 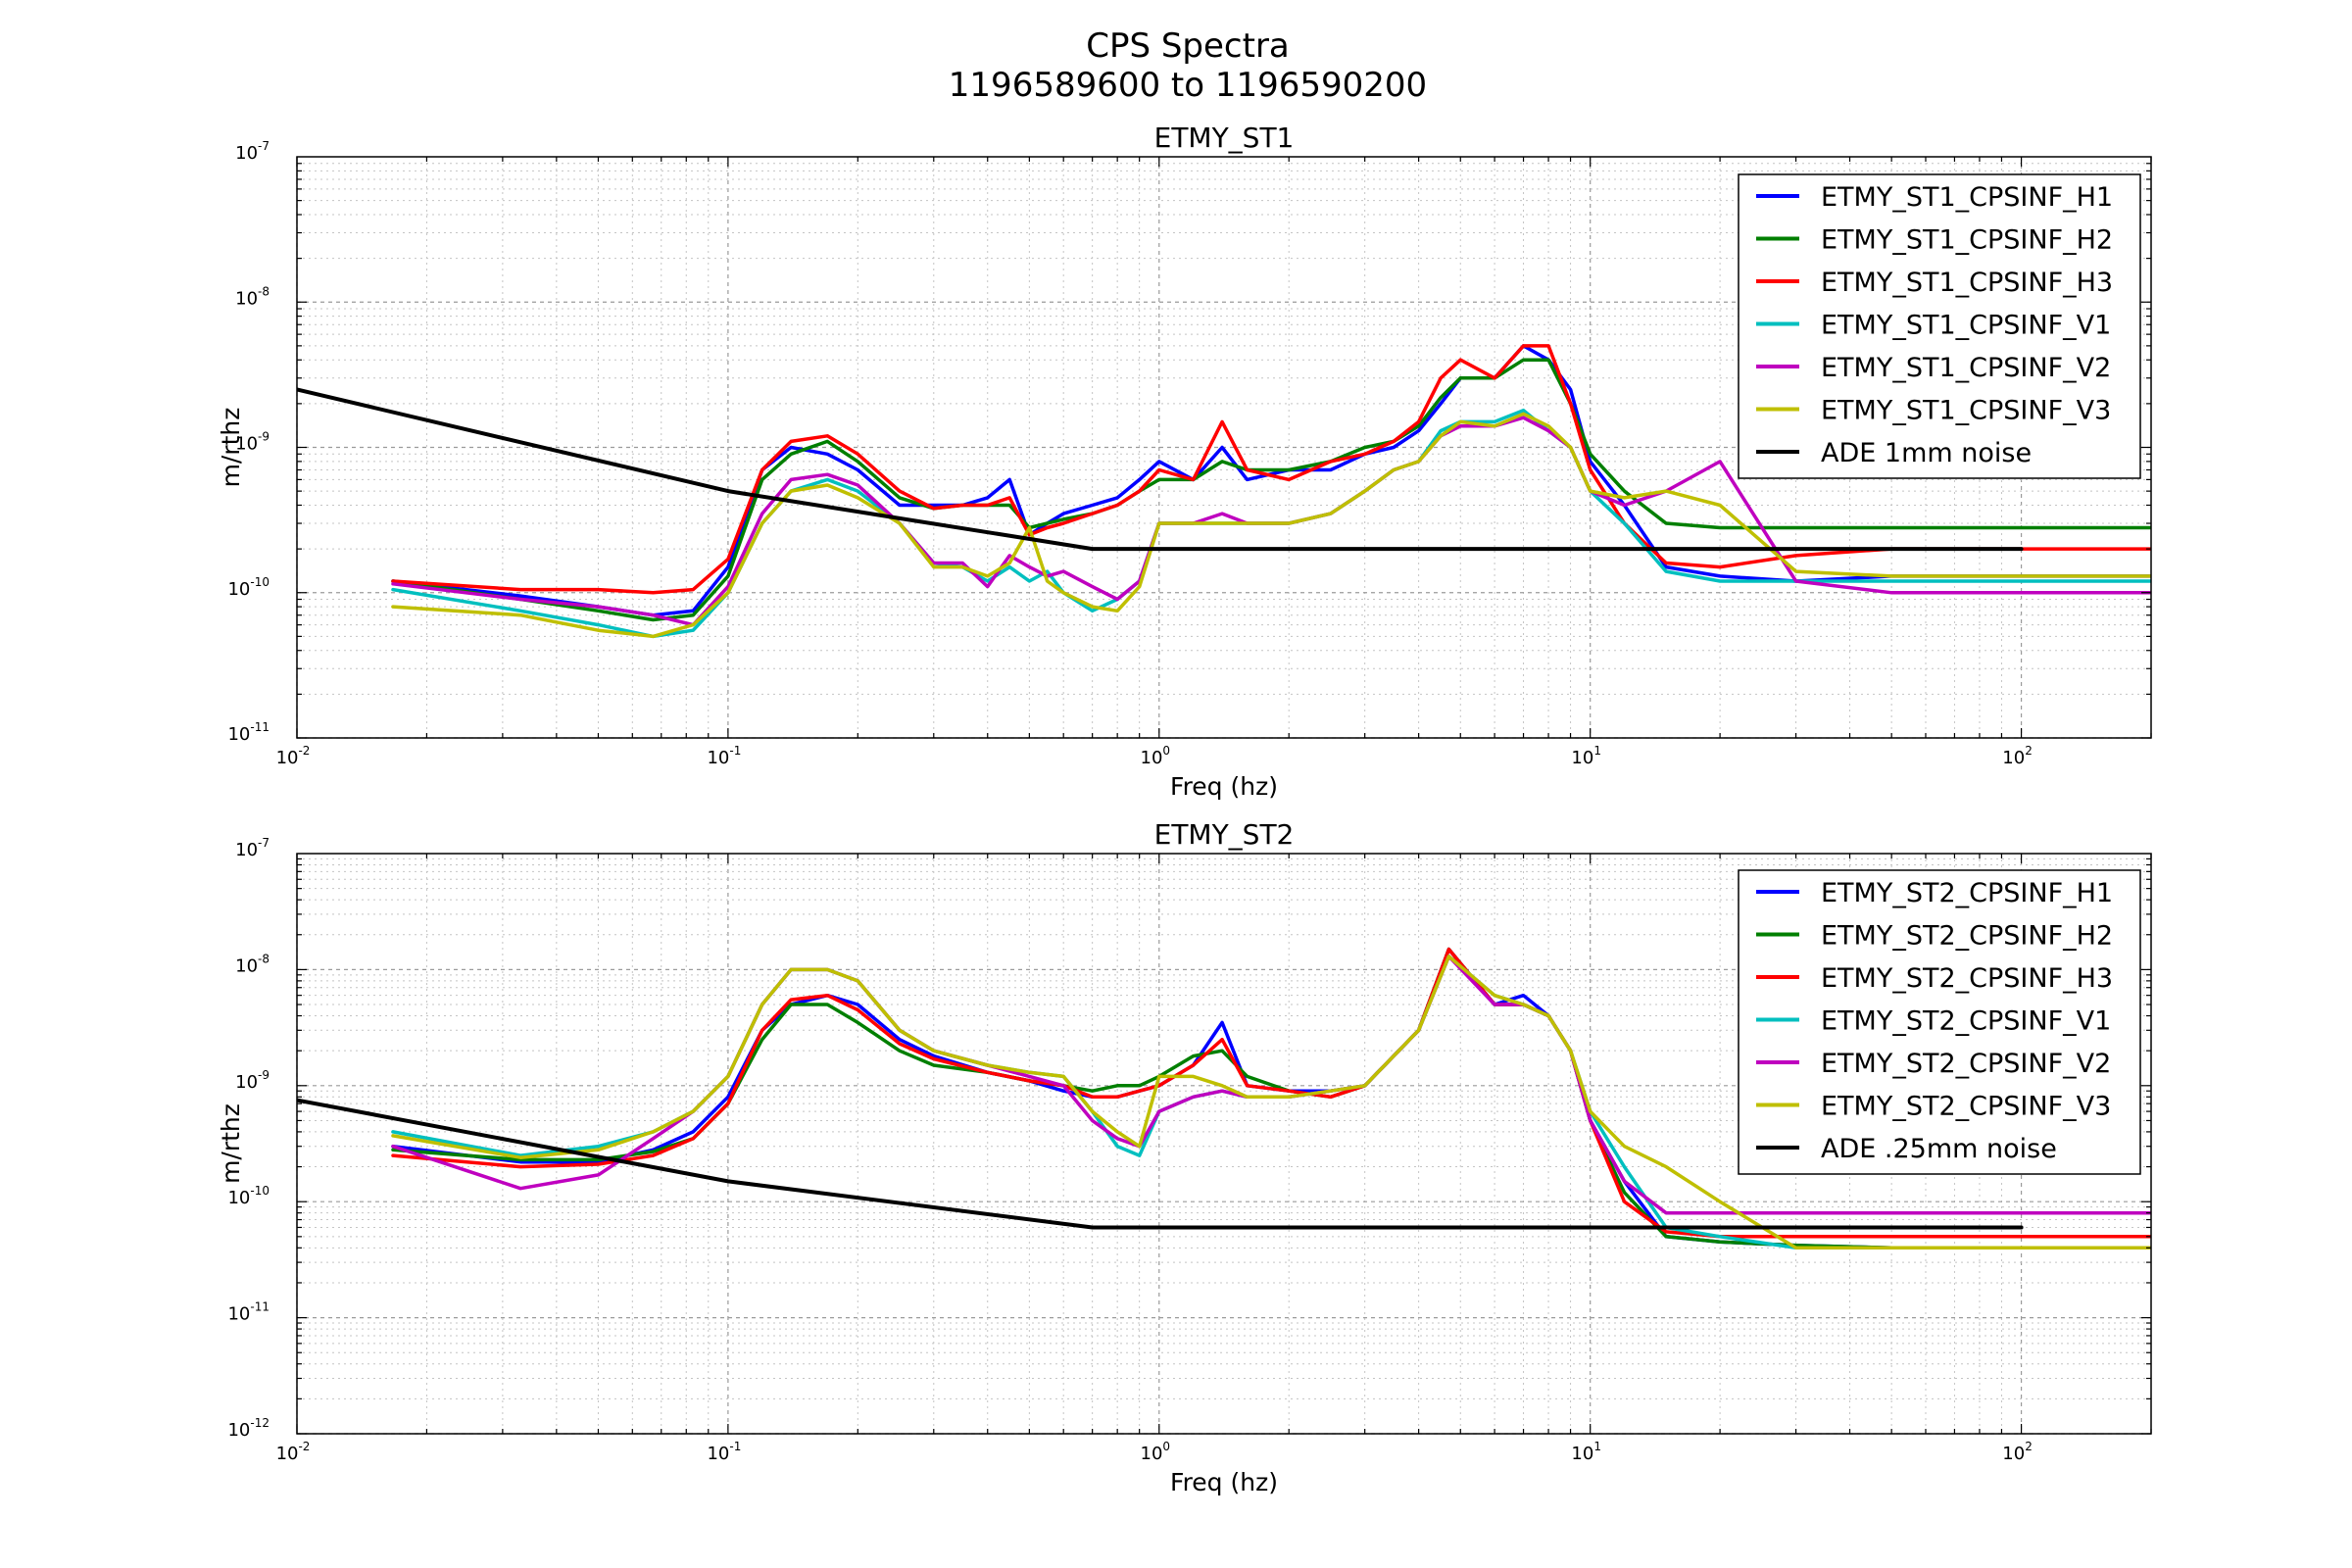 What do you see at coordinates (1967, 893) in the screenshot?
I see `legend-label-etmy-st2-cpsinf-h1: ETMY_ST2_CPSINF_H1` at bounding box center [1967, 893].